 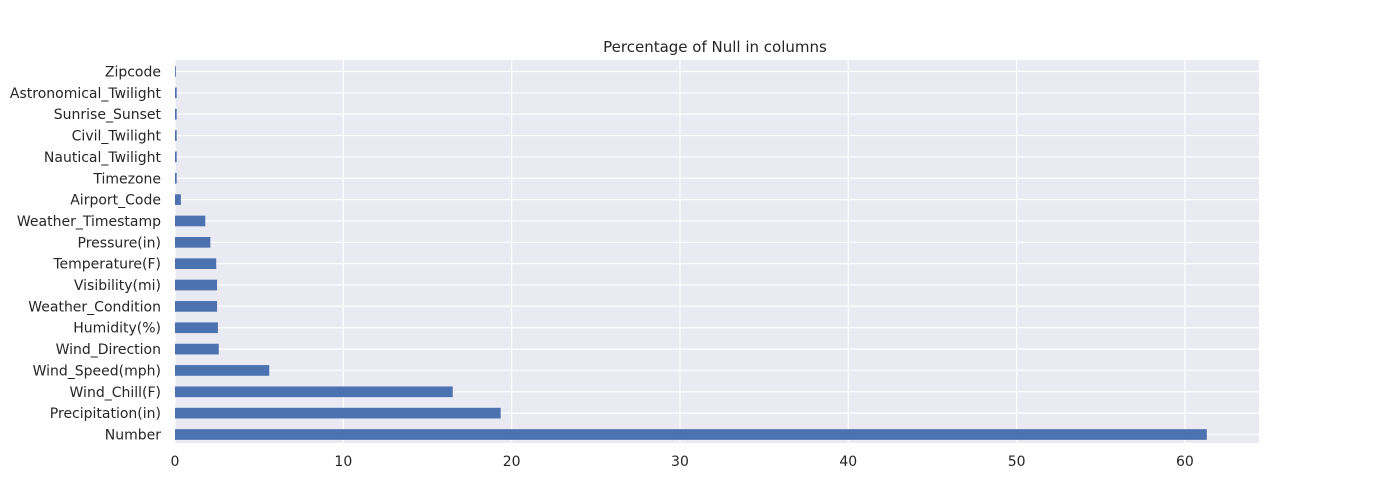 I want to click on x-tick-label-1: 10, so click(x=343, y=462).